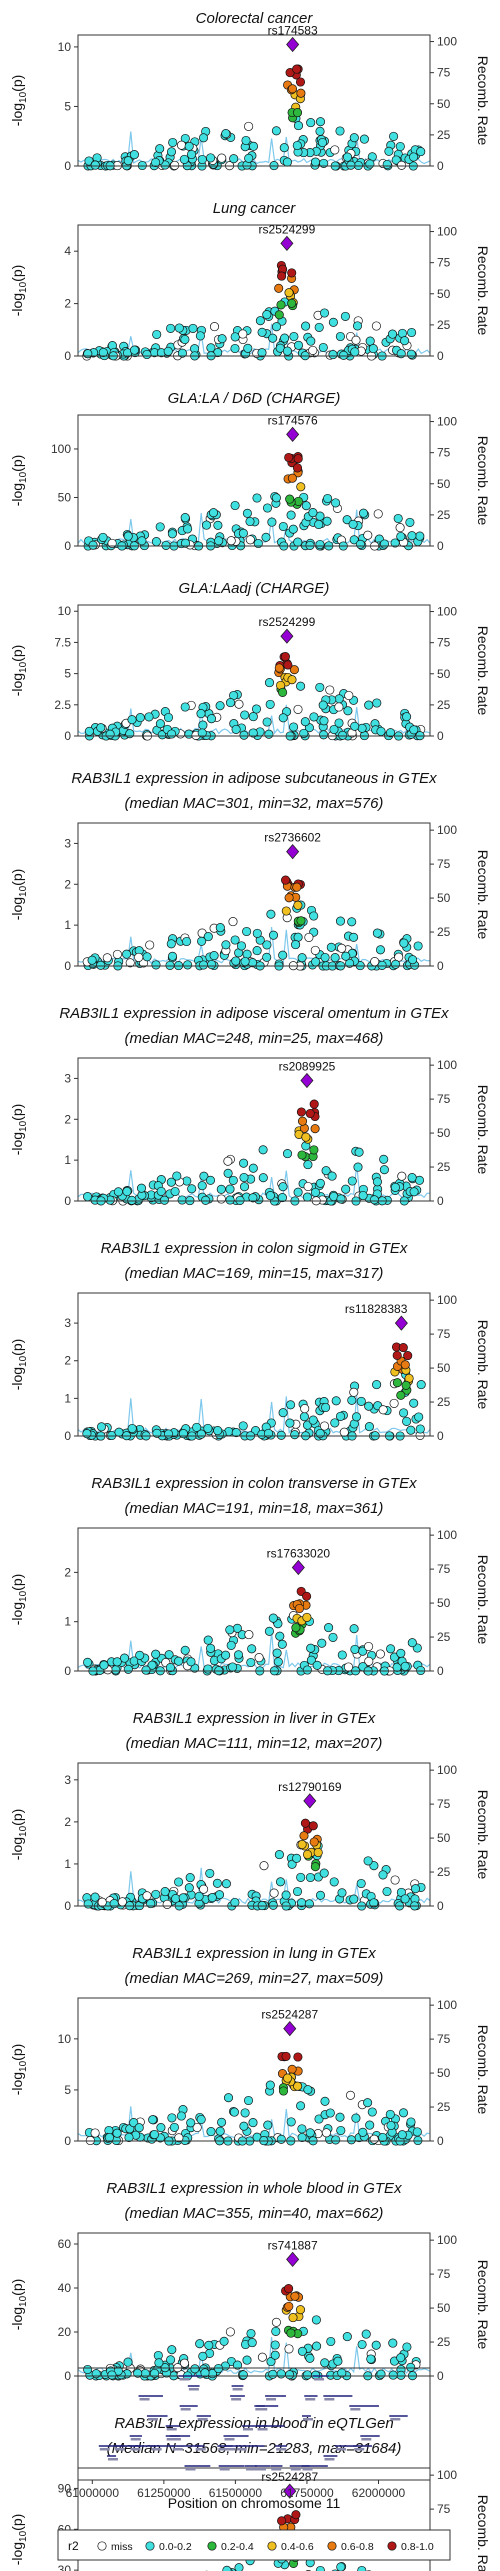 Image resolution: width=500 pixels, height=2571 pixels. I want to click on y-tick-label: 2, so click(67, 1822).